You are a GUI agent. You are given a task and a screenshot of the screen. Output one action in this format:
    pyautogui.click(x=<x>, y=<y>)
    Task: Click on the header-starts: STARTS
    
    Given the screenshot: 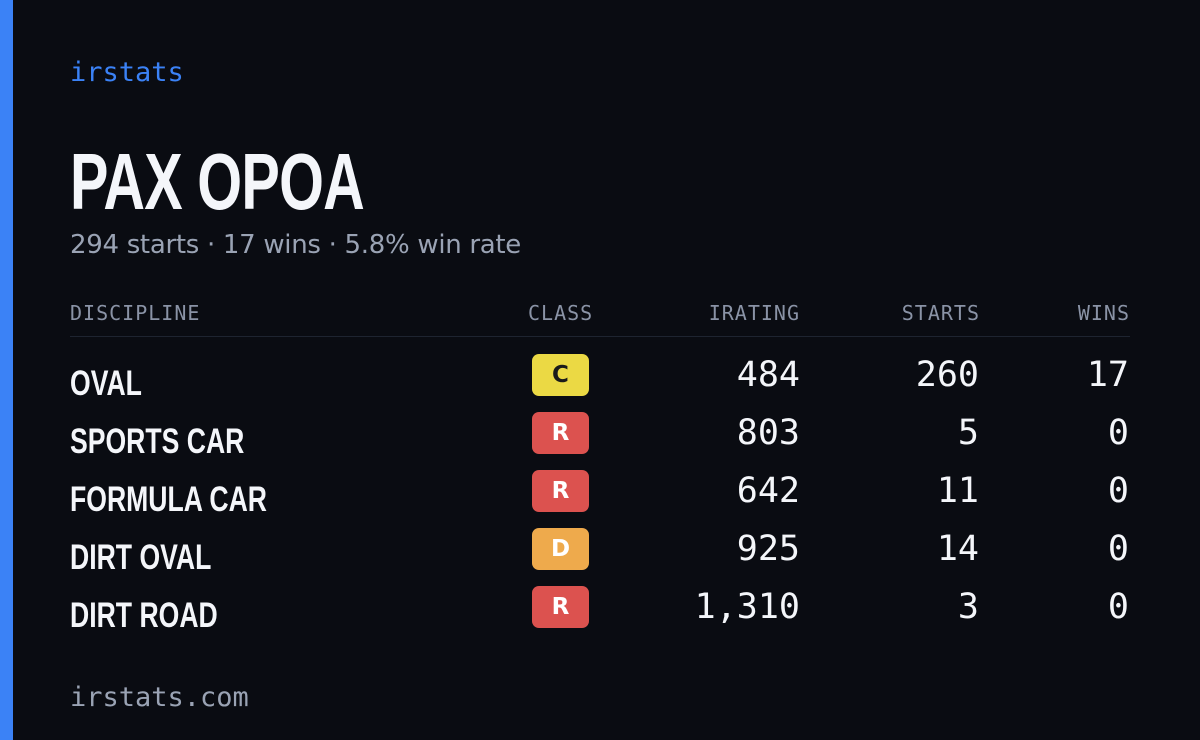 What is the action you would take?
    pyautogui.click(x=940, y=313)
    